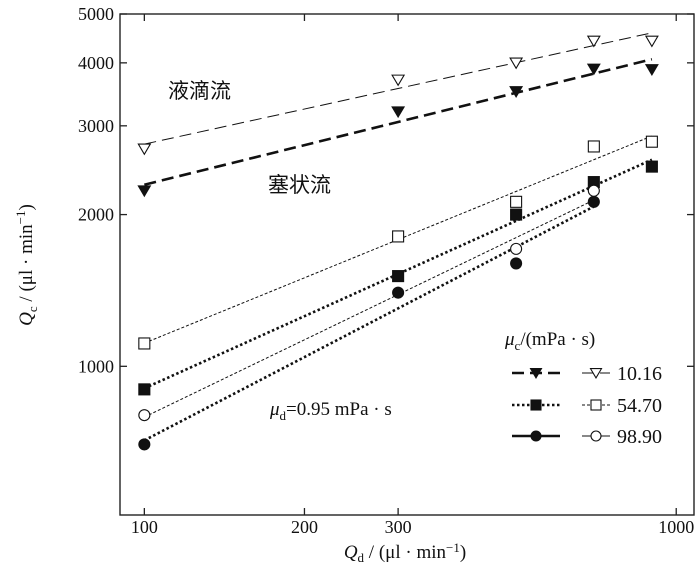 The image size is (700, 569). What do you see at coordinates (274, 409) in the screenshot?
I see `mu-d-symbol: μ` at bounding box center [274, 409].